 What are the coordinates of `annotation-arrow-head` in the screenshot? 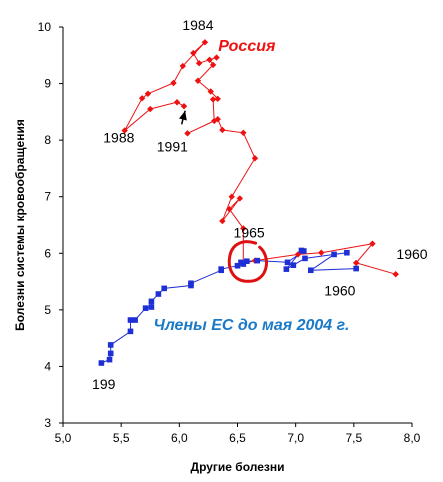 It's located at (183, 115).